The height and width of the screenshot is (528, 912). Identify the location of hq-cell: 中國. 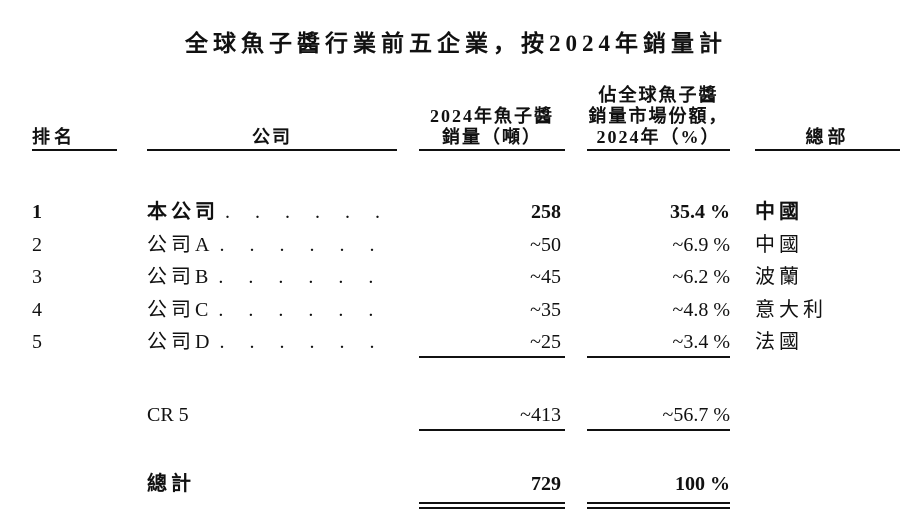
(779, 212).